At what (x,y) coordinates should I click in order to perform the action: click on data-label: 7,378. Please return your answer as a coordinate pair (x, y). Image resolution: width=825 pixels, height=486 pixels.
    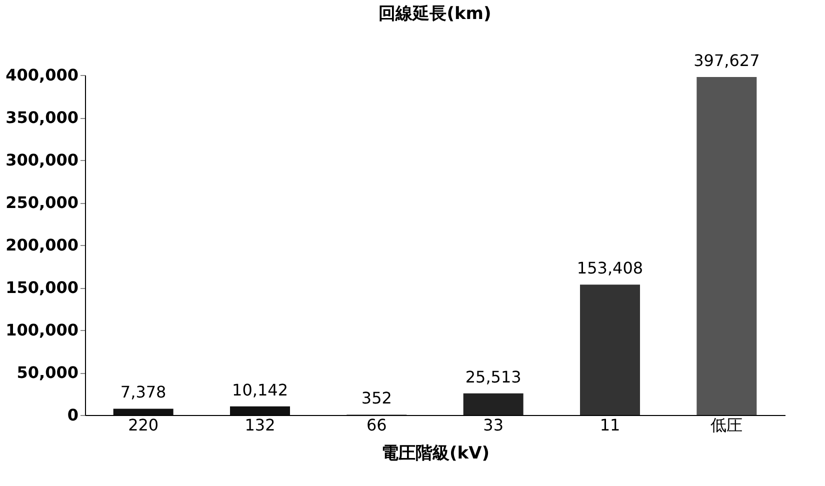
    Looking at the image, I should click on (143, 392).